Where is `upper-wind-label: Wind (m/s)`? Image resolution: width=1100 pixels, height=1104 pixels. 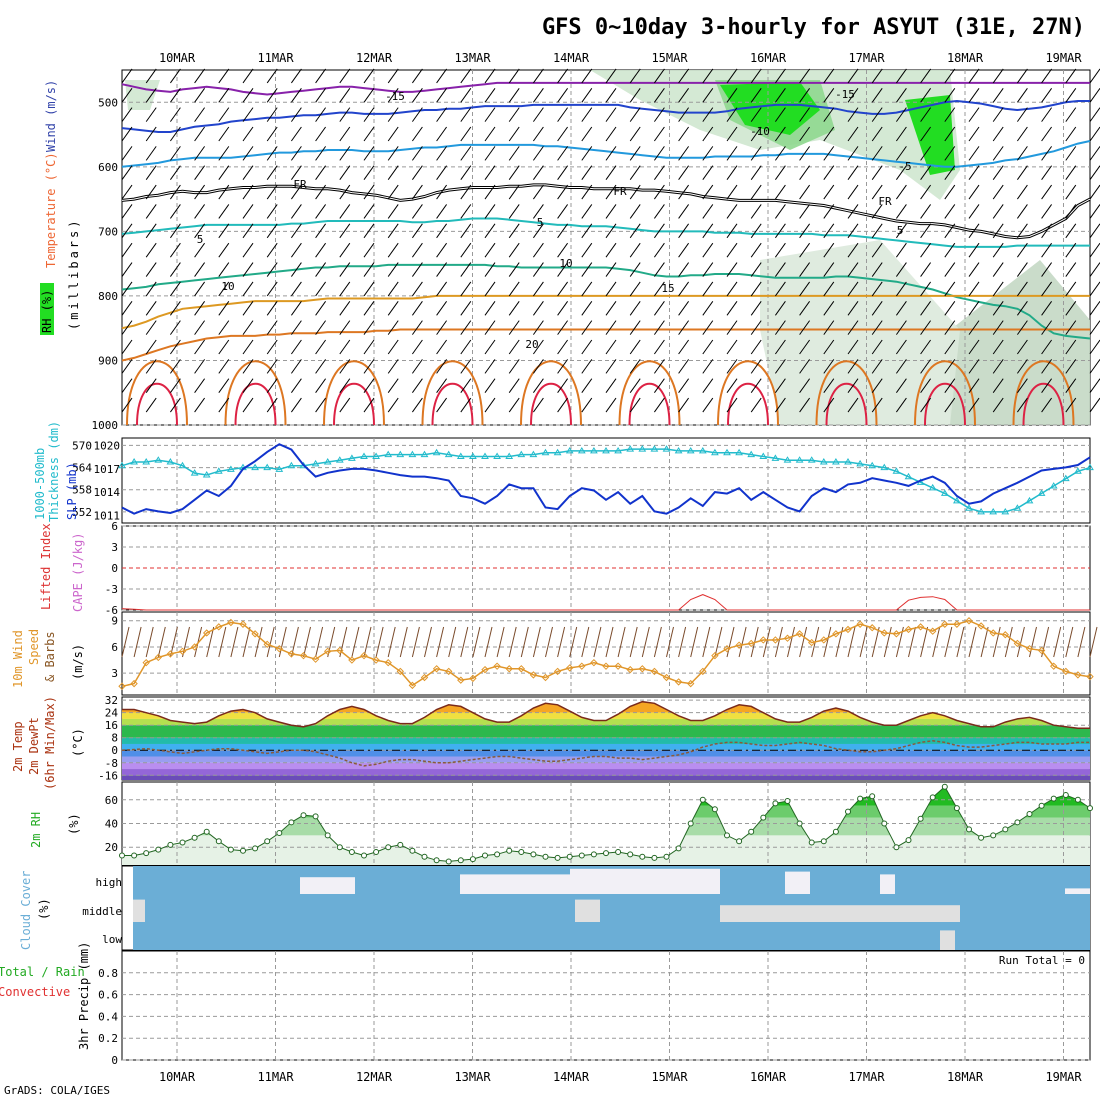
upper-wind-label: Wind (m/s) is located at coordinates (51, 116).